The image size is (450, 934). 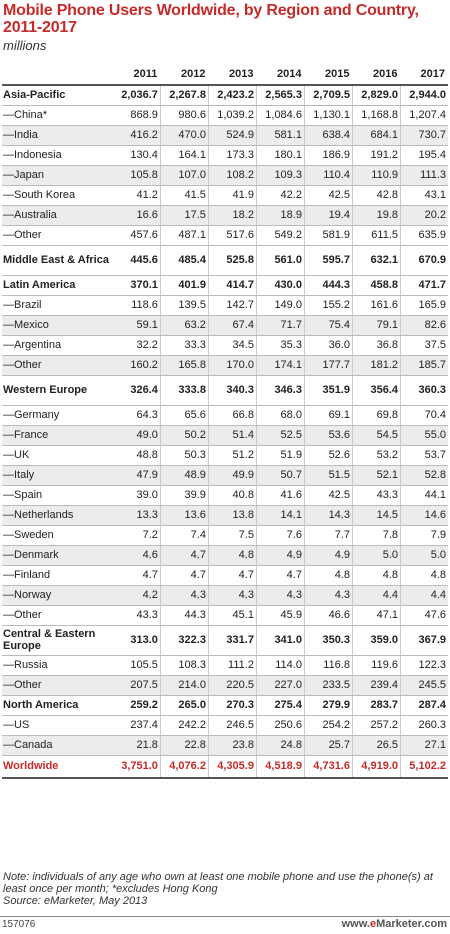 What do you see at coordinates (280, 345) in the screenshot?
I see `value-cell: 35.3` at bounding box center [280, 345].